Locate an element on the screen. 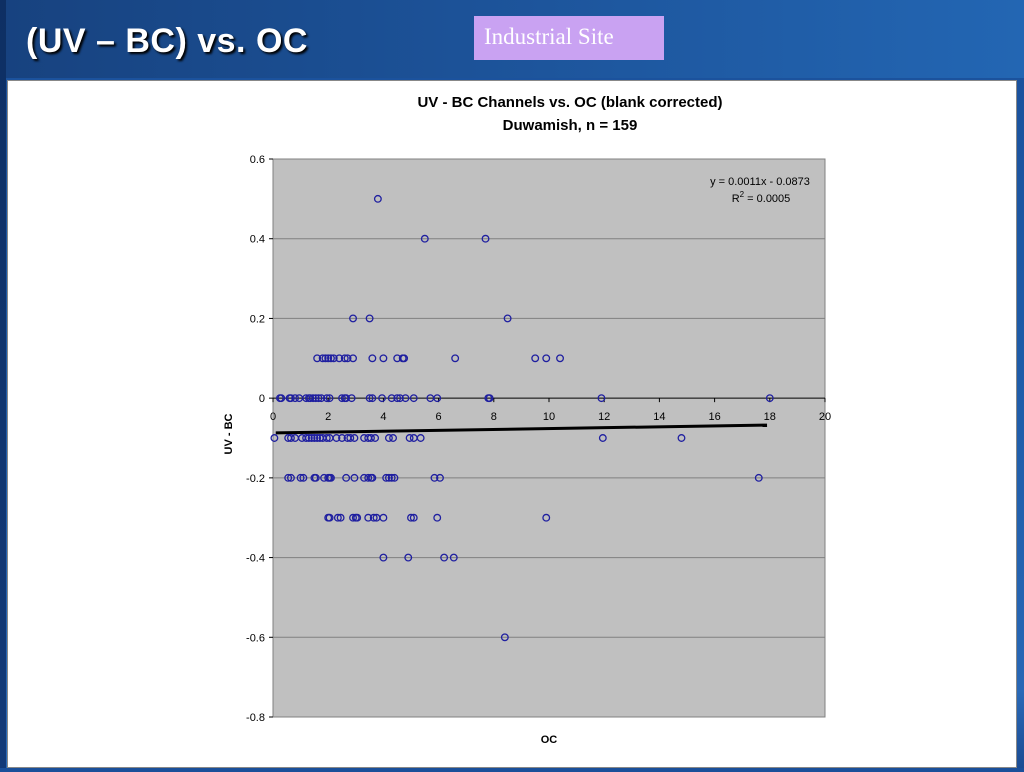 The height and width of the screenshot is (772, 1024). trendline-equation: y = 0.0011x - 0.0873 is located at coordinates (760, 182).